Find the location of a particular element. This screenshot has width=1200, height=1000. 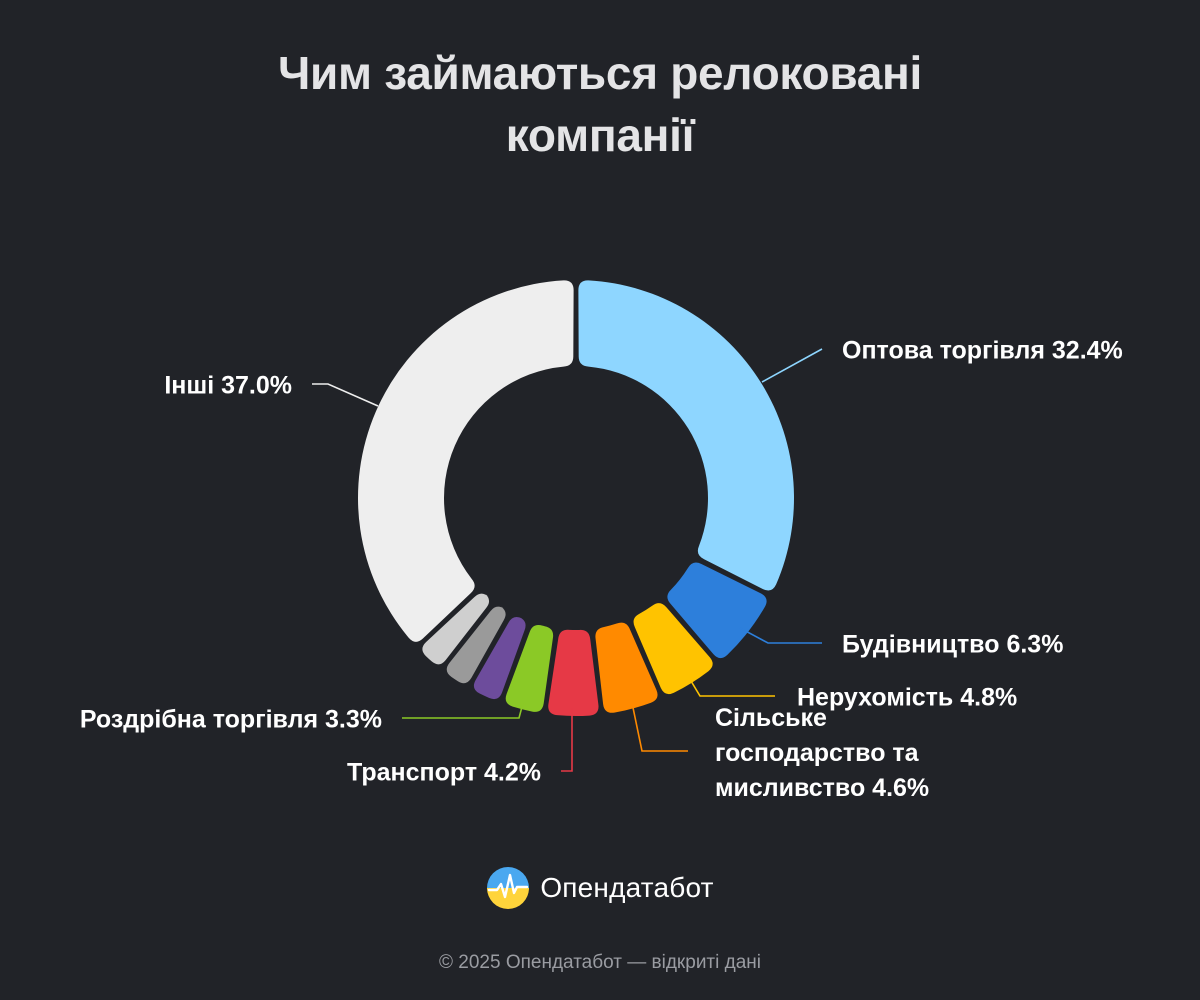

chart-title-line-2: компанії is located at coordinates (600, 135).